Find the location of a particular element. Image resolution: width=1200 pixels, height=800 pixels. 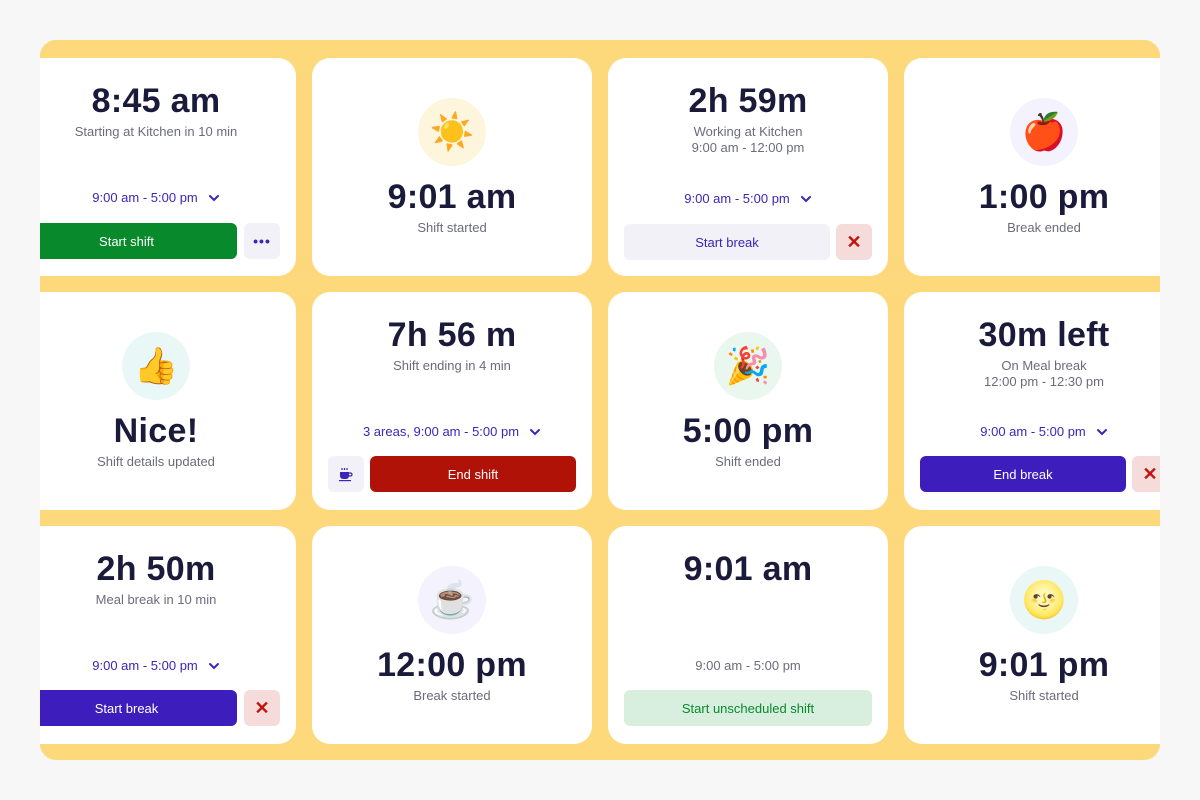

end-shift-label: End shift is located at coordinates (473, 474).